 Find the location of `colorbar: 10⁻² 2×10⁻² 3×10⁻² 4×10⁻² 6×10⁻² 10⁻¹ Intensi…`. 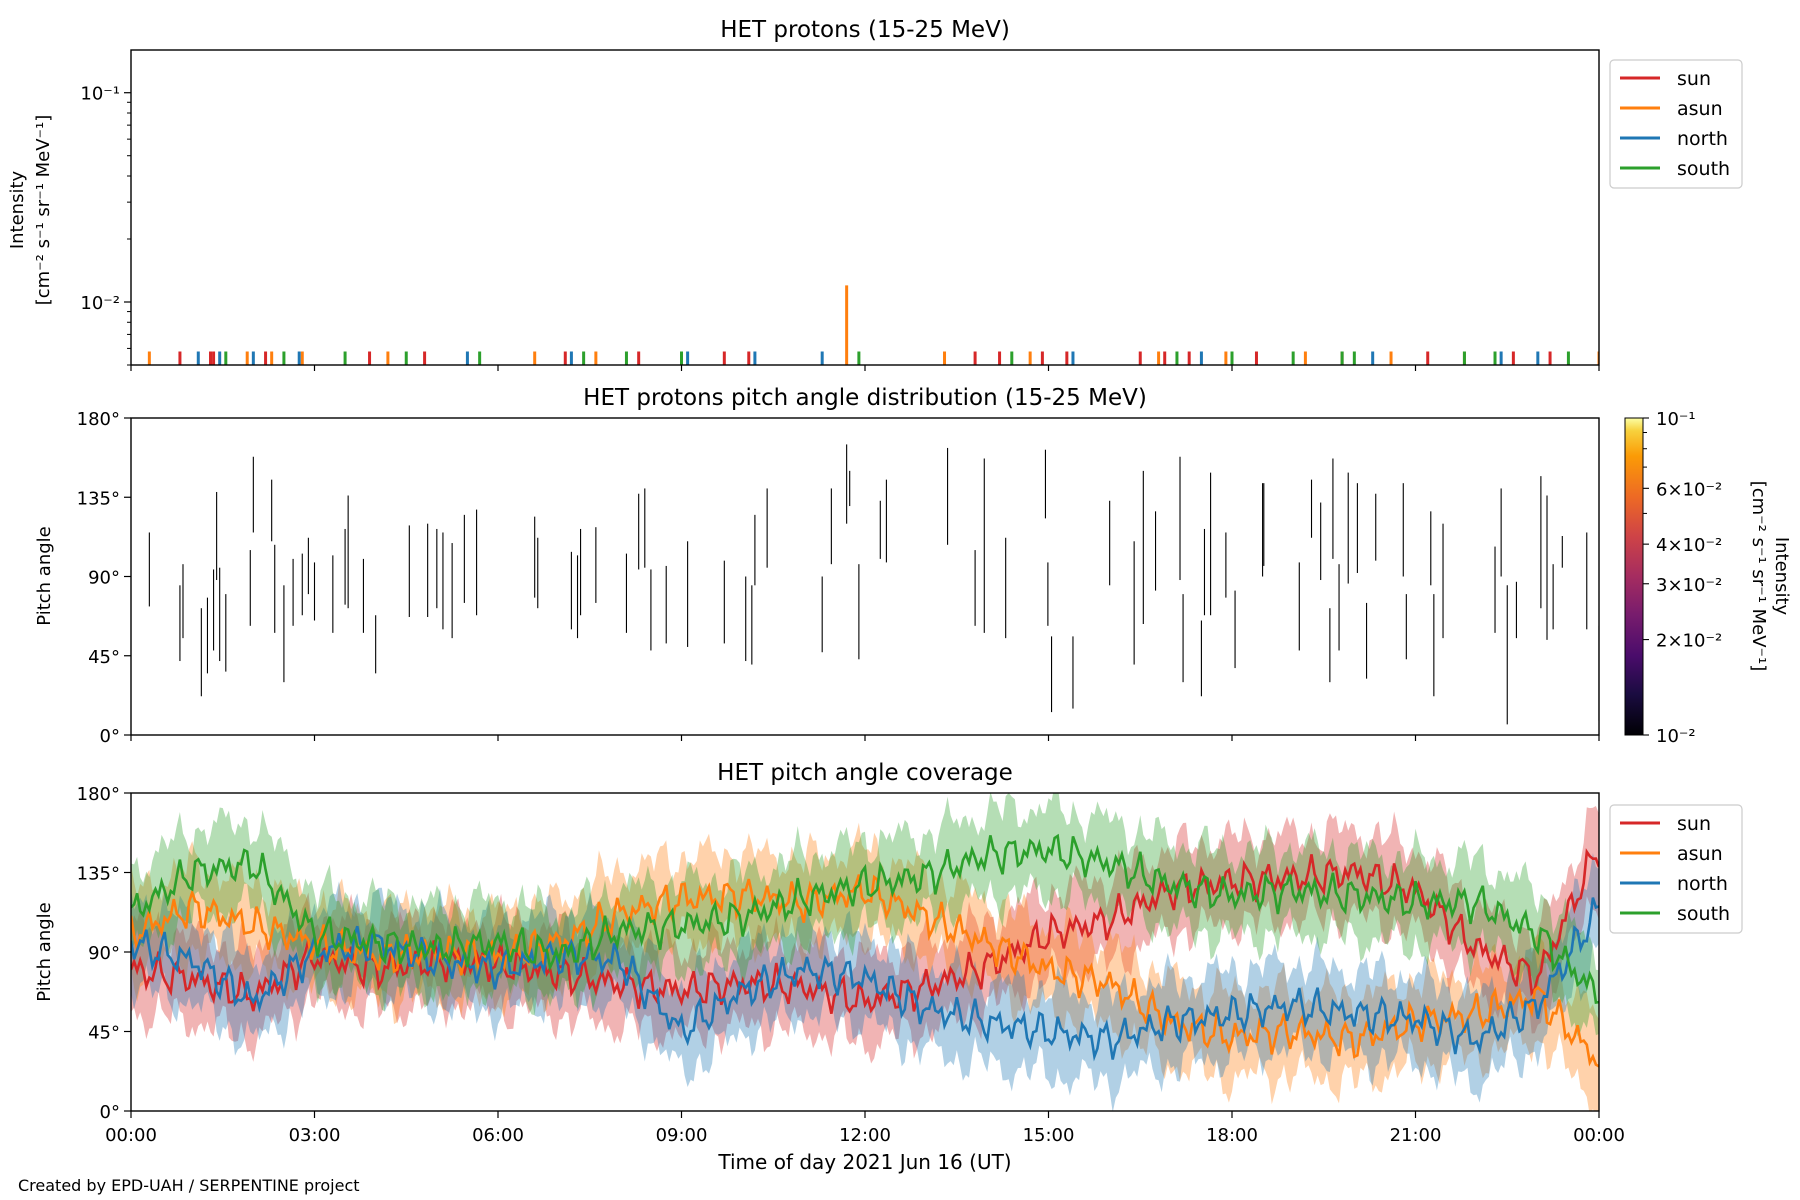

colorbar: 10⁻² 2×10⁻² 3×10⁻² 4×10⁻² 6×10⁻² 10⁻¹ Intensi… is located at coordinates (1708, 578).